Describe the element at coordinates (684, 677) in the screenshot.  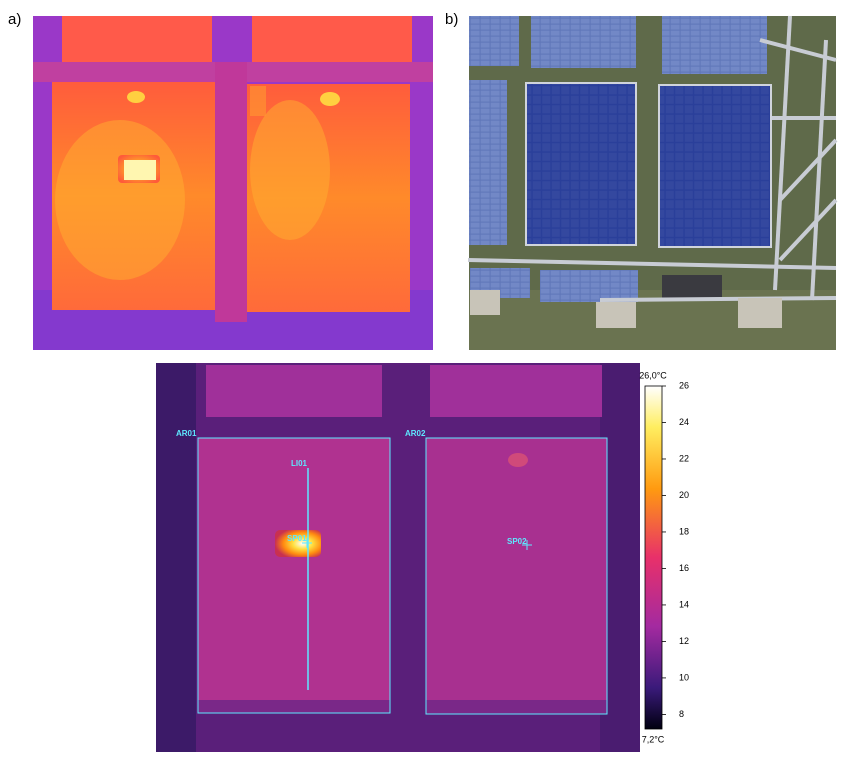
I see `colorbar-tick-label: 10` at that location.